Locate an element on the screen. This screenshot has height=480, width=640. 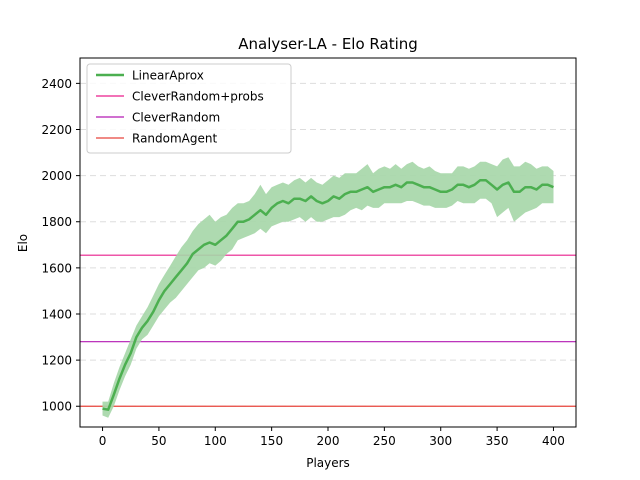
y-tick-label: 1800 is located at coordinates (56, 222).